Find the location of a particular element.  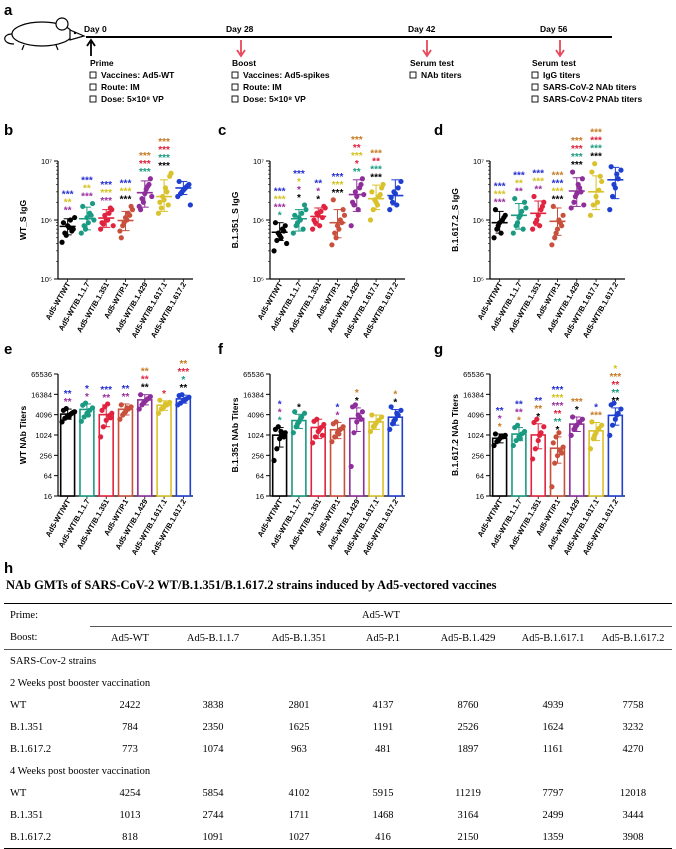

prime-label: Prime: is located at coordinates (47, 615).